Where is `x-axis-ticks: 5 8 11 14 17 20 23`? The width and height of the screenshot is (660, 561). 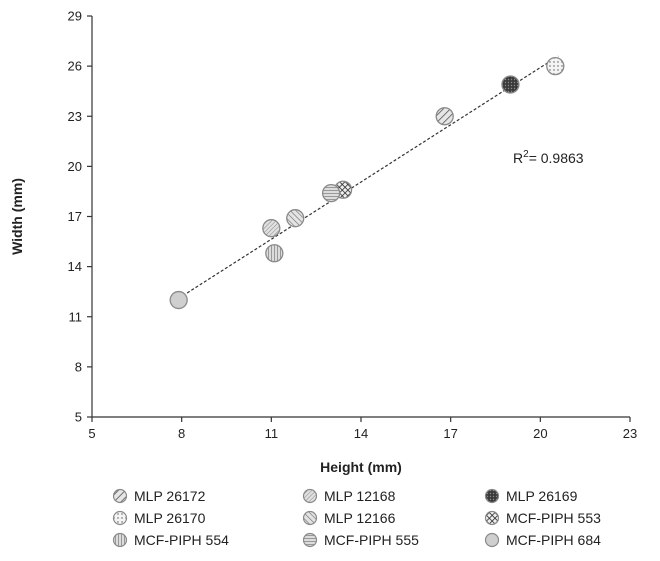 x-axis-ticks: 5 8 11 14 17 20 23 is located at coordinates (362, 429).